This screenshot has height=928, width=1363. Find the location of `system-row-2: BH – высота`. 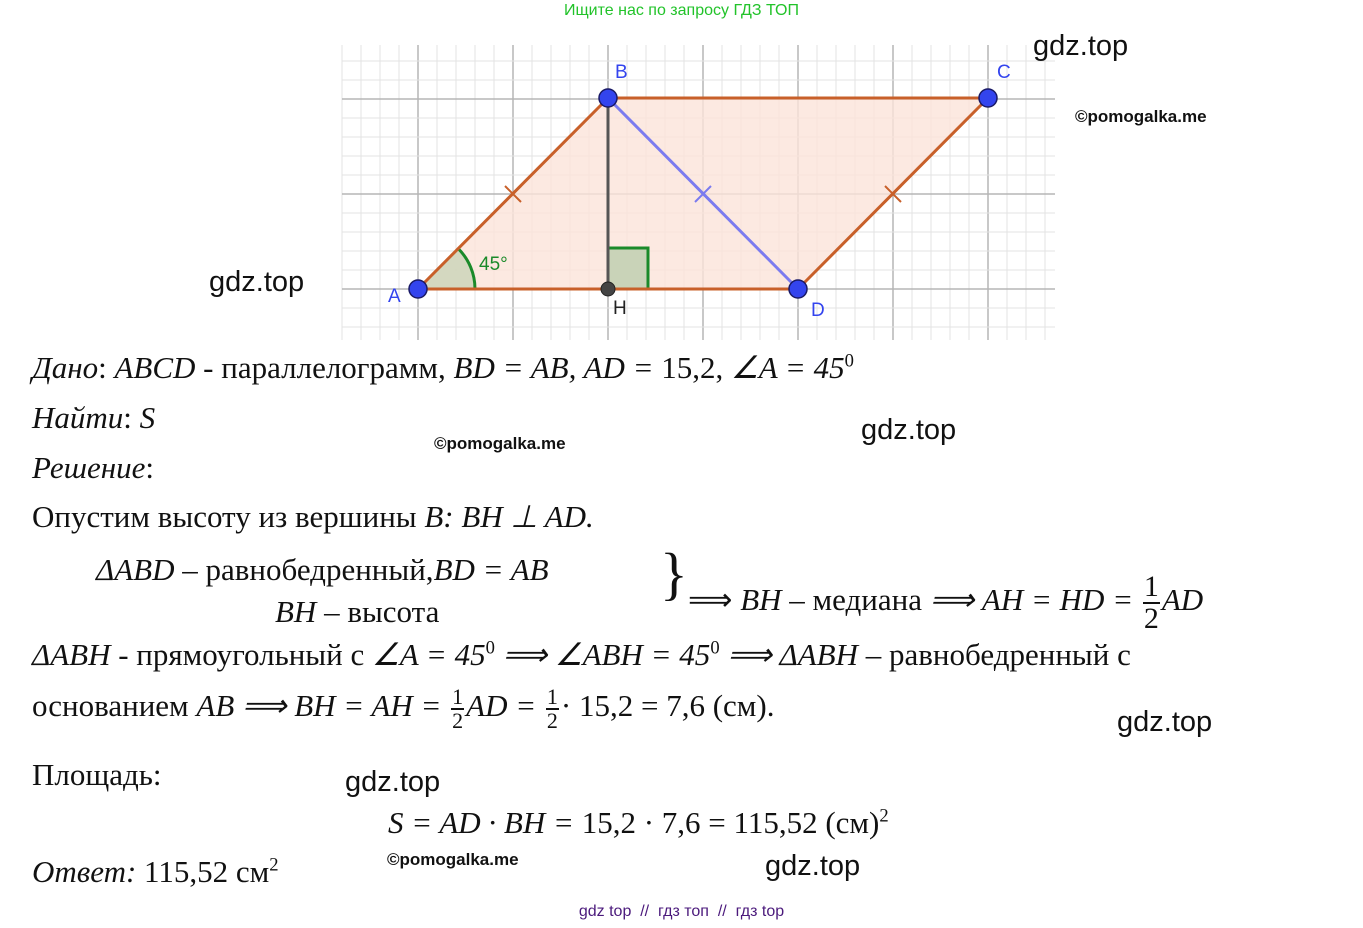

system-row-2: BH – высота is located at coordinates (357, 611).